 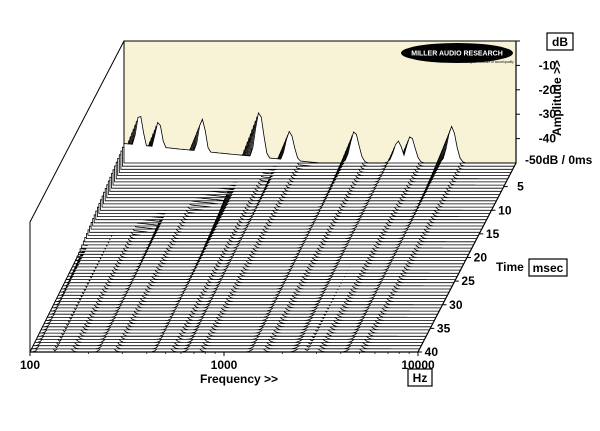 I want to click on frequency-ticks: 100 1000 10000, so click(x=227, y=362).